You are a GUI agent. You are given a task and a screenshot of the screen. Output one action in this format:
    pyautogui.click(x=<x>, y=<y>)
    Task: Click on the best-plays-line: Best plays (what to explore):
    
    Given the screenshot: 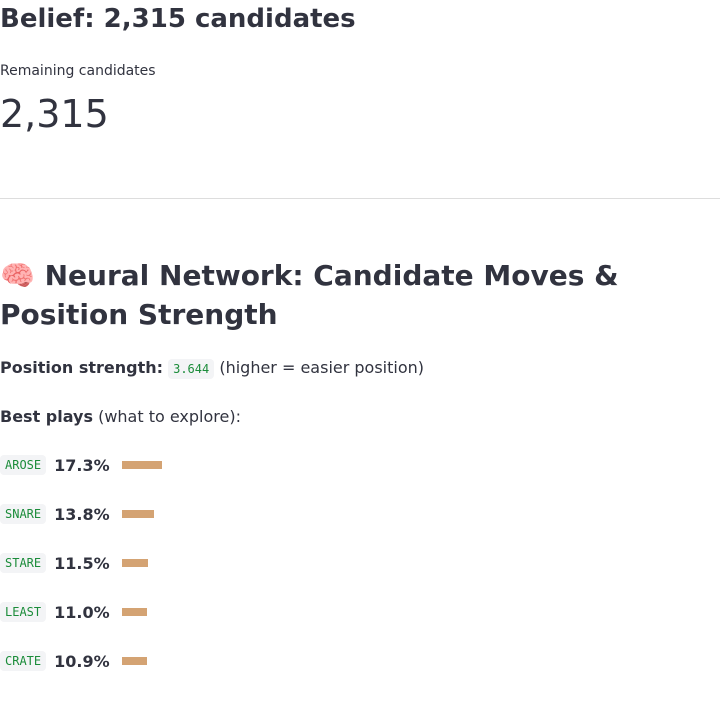 What is the action you would take?
    pyautogui.click(x=120, y=416)
    